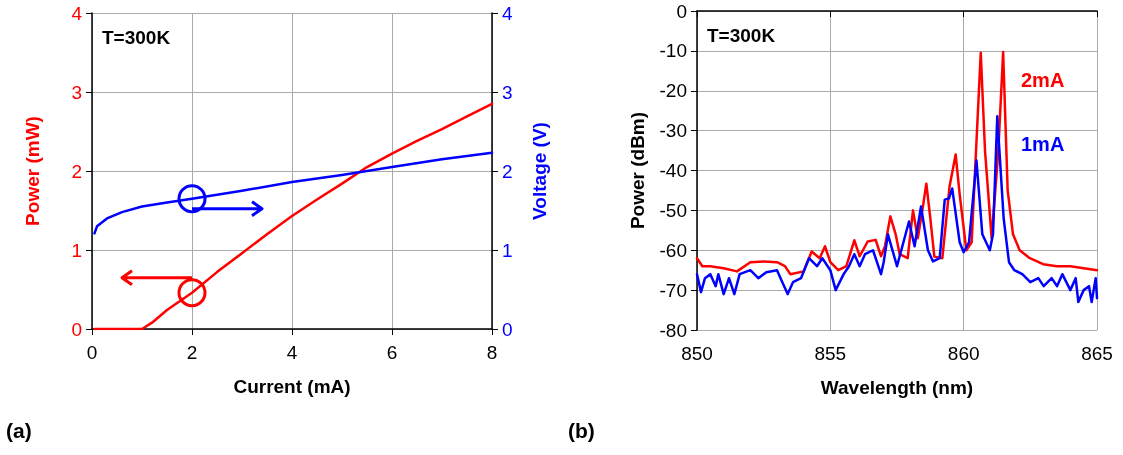 The image size is (1123, 455). Describe the element at coordinates (507, 250) in the screenshot. I see `y2-tick-label: 1` at that location.